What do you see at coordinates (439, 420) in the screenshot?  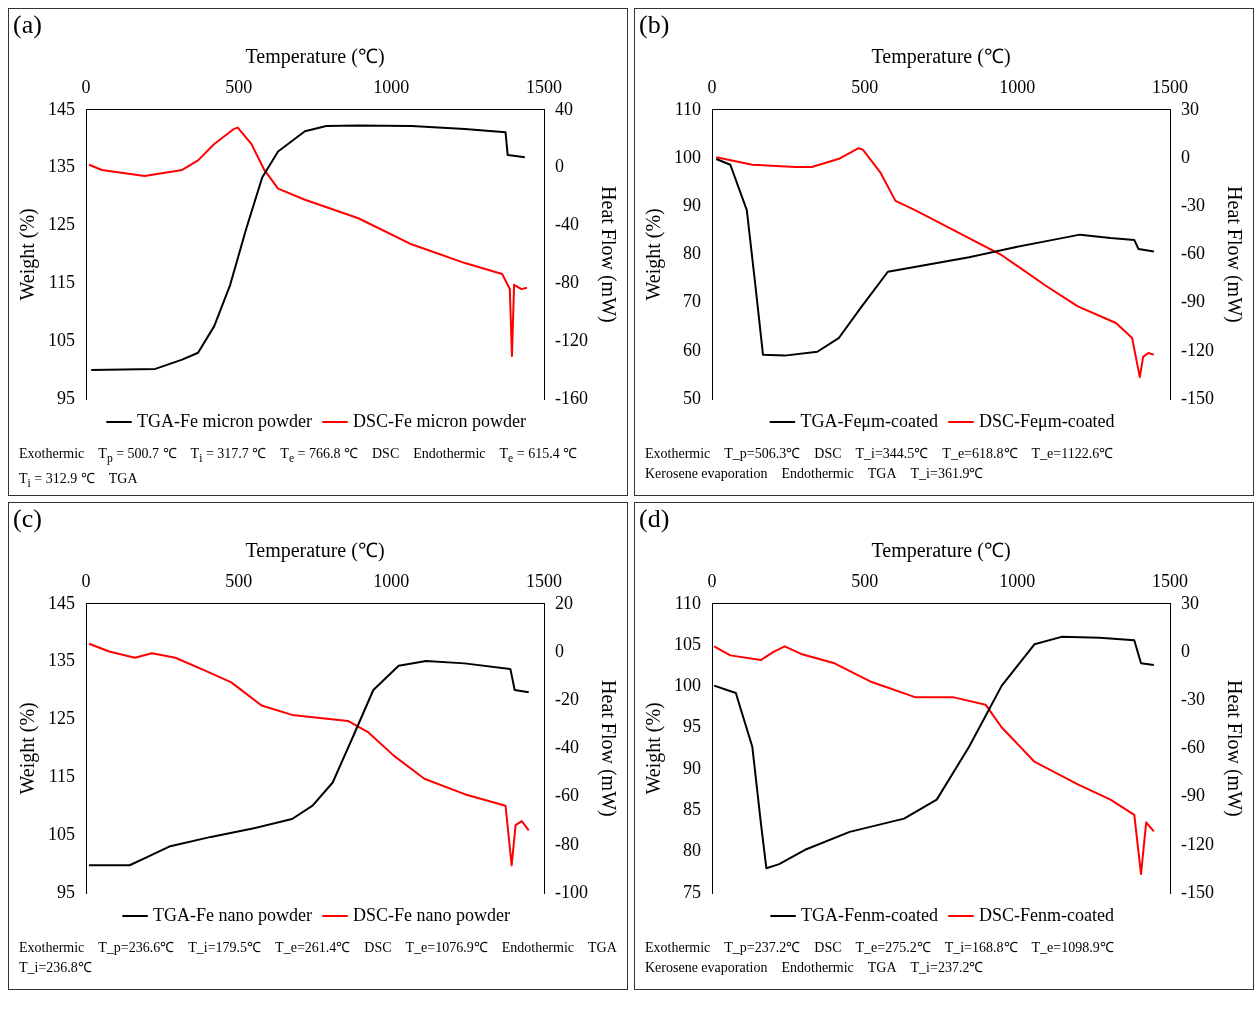 I see `legend-label: DSC-Fe micron powder` at bounding box center [439, 420].